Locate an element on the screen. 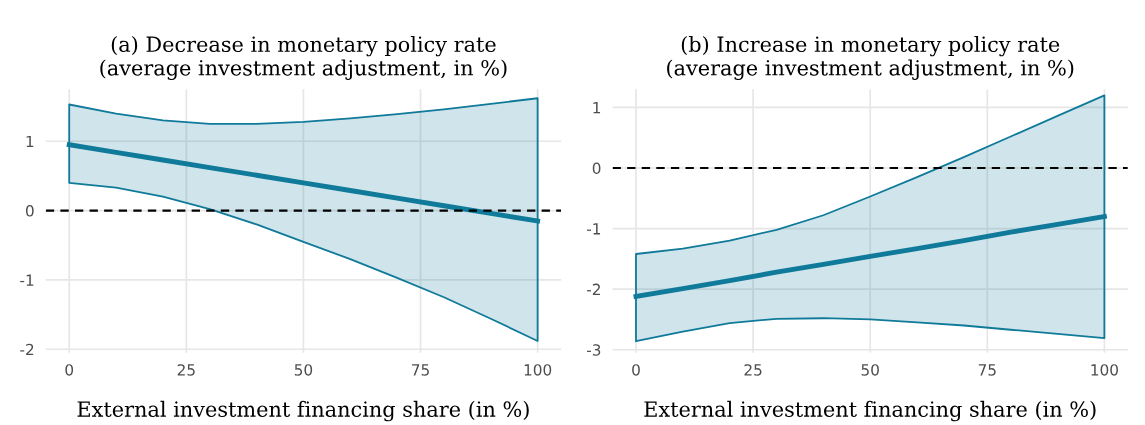 This screenshot has width=1145, height=425. y-tick-label: -3 is located at coordinates (593, 350).